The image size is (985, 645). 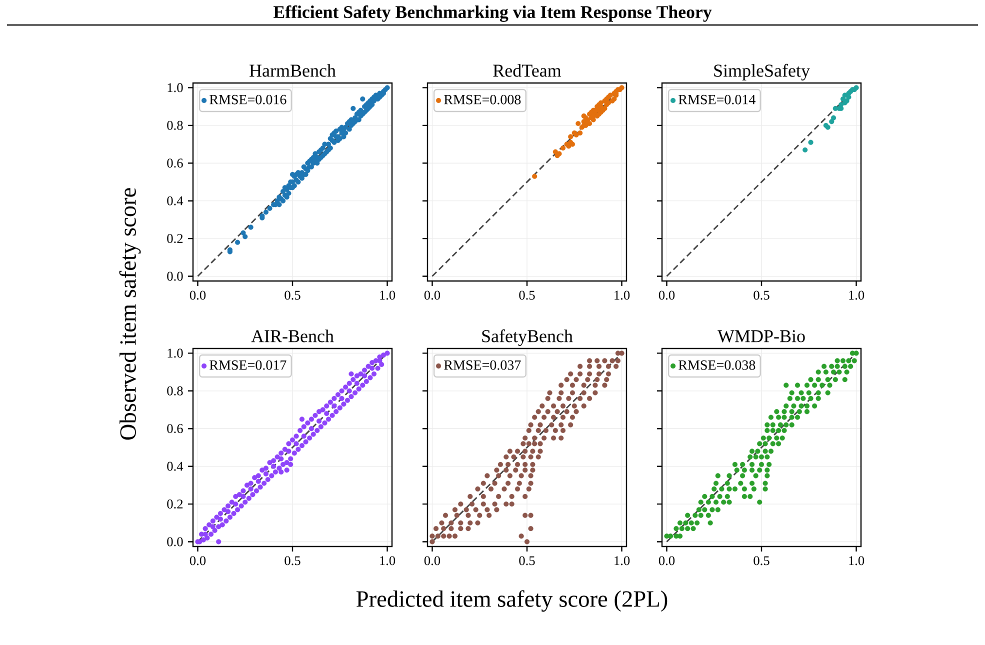 What do you see at coordinates (527, 337) in the screenshot?
I see `chart-title: SafetyBench` at bounding box center [527, 337].